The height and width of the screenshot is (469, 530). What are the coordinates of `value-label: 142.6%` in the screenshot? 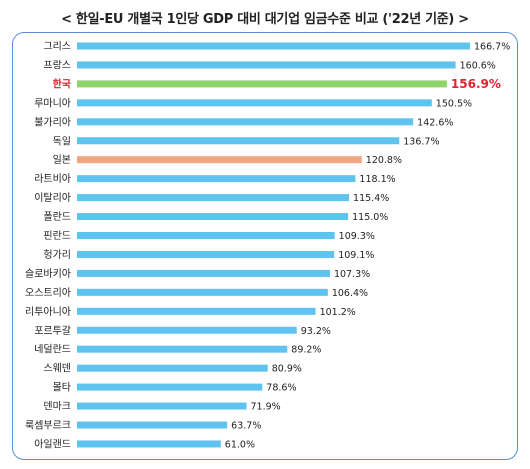 It's located at (435, 122).